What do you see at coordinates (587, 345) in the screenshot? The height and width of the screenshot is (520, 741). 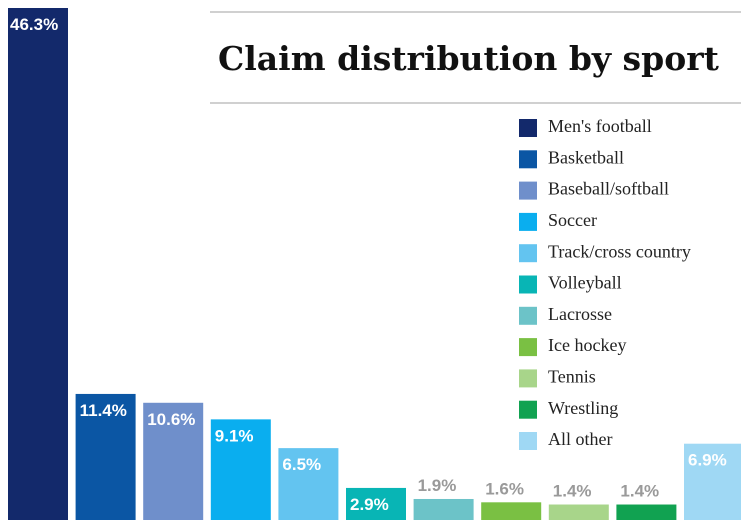 I see `legend-label: Ice hockey` at bounding box center [587, 345].